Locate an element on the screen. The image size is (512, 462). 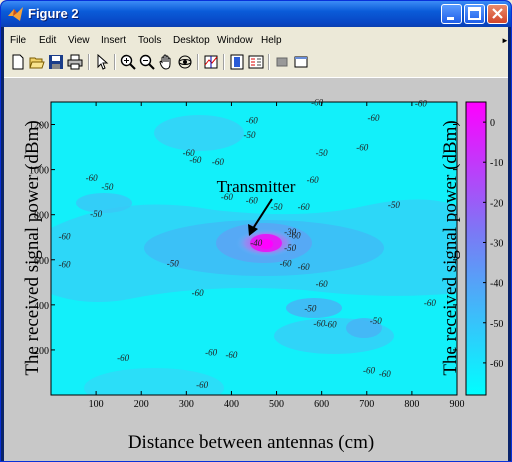
show-plot-tools-icon is located at coordinates (301, 62).